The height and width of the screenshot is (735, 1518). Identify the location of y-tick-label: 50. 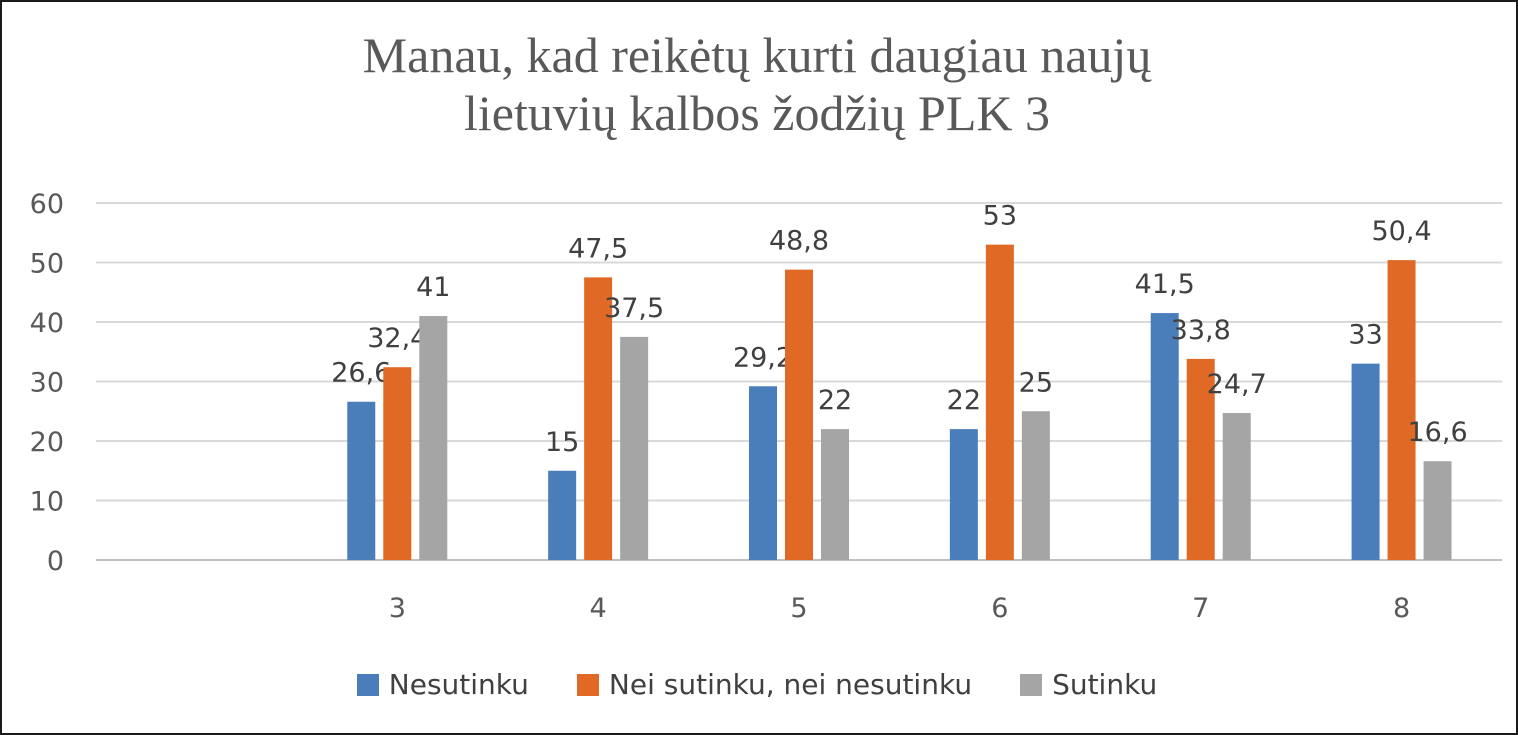
(47, 264).